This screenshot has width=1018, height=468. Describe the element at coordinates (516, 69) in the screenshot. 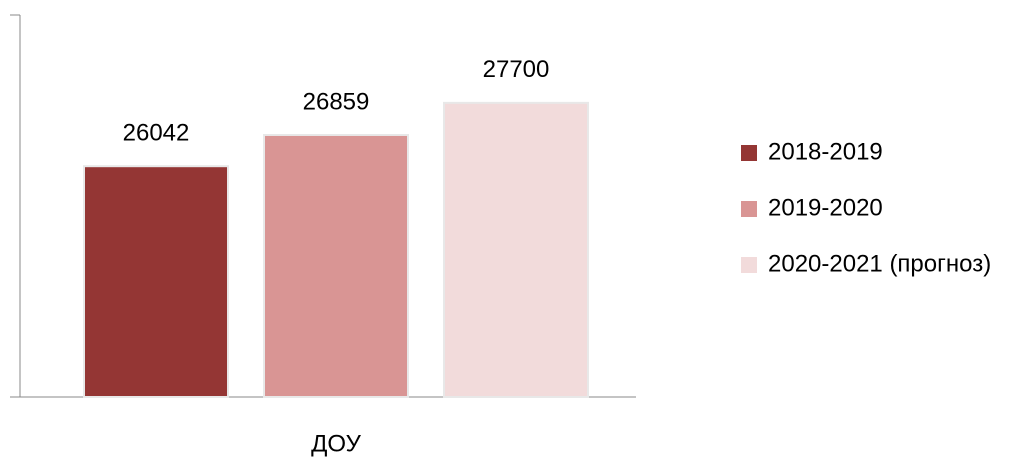

I see `data-label: 27700` at that location.